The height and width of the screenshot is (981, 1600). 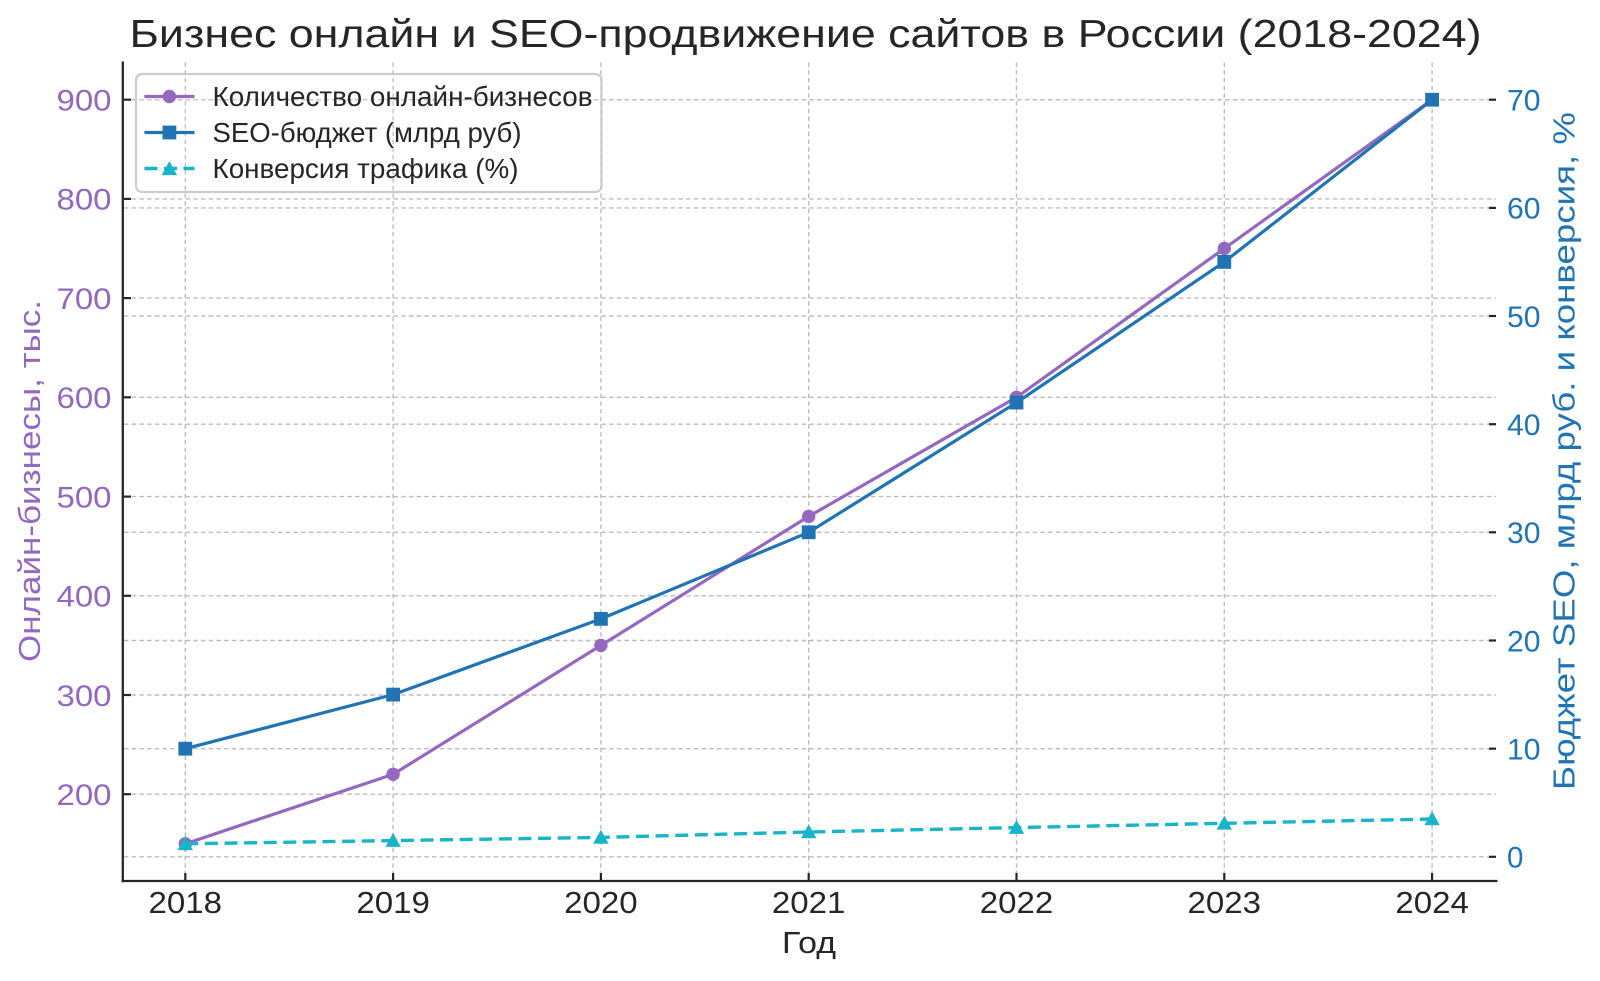 What do you see at coordinates (1524, 209) in the screenshot?
I see `svg-text: 60` at bounding box center [1524, 209].